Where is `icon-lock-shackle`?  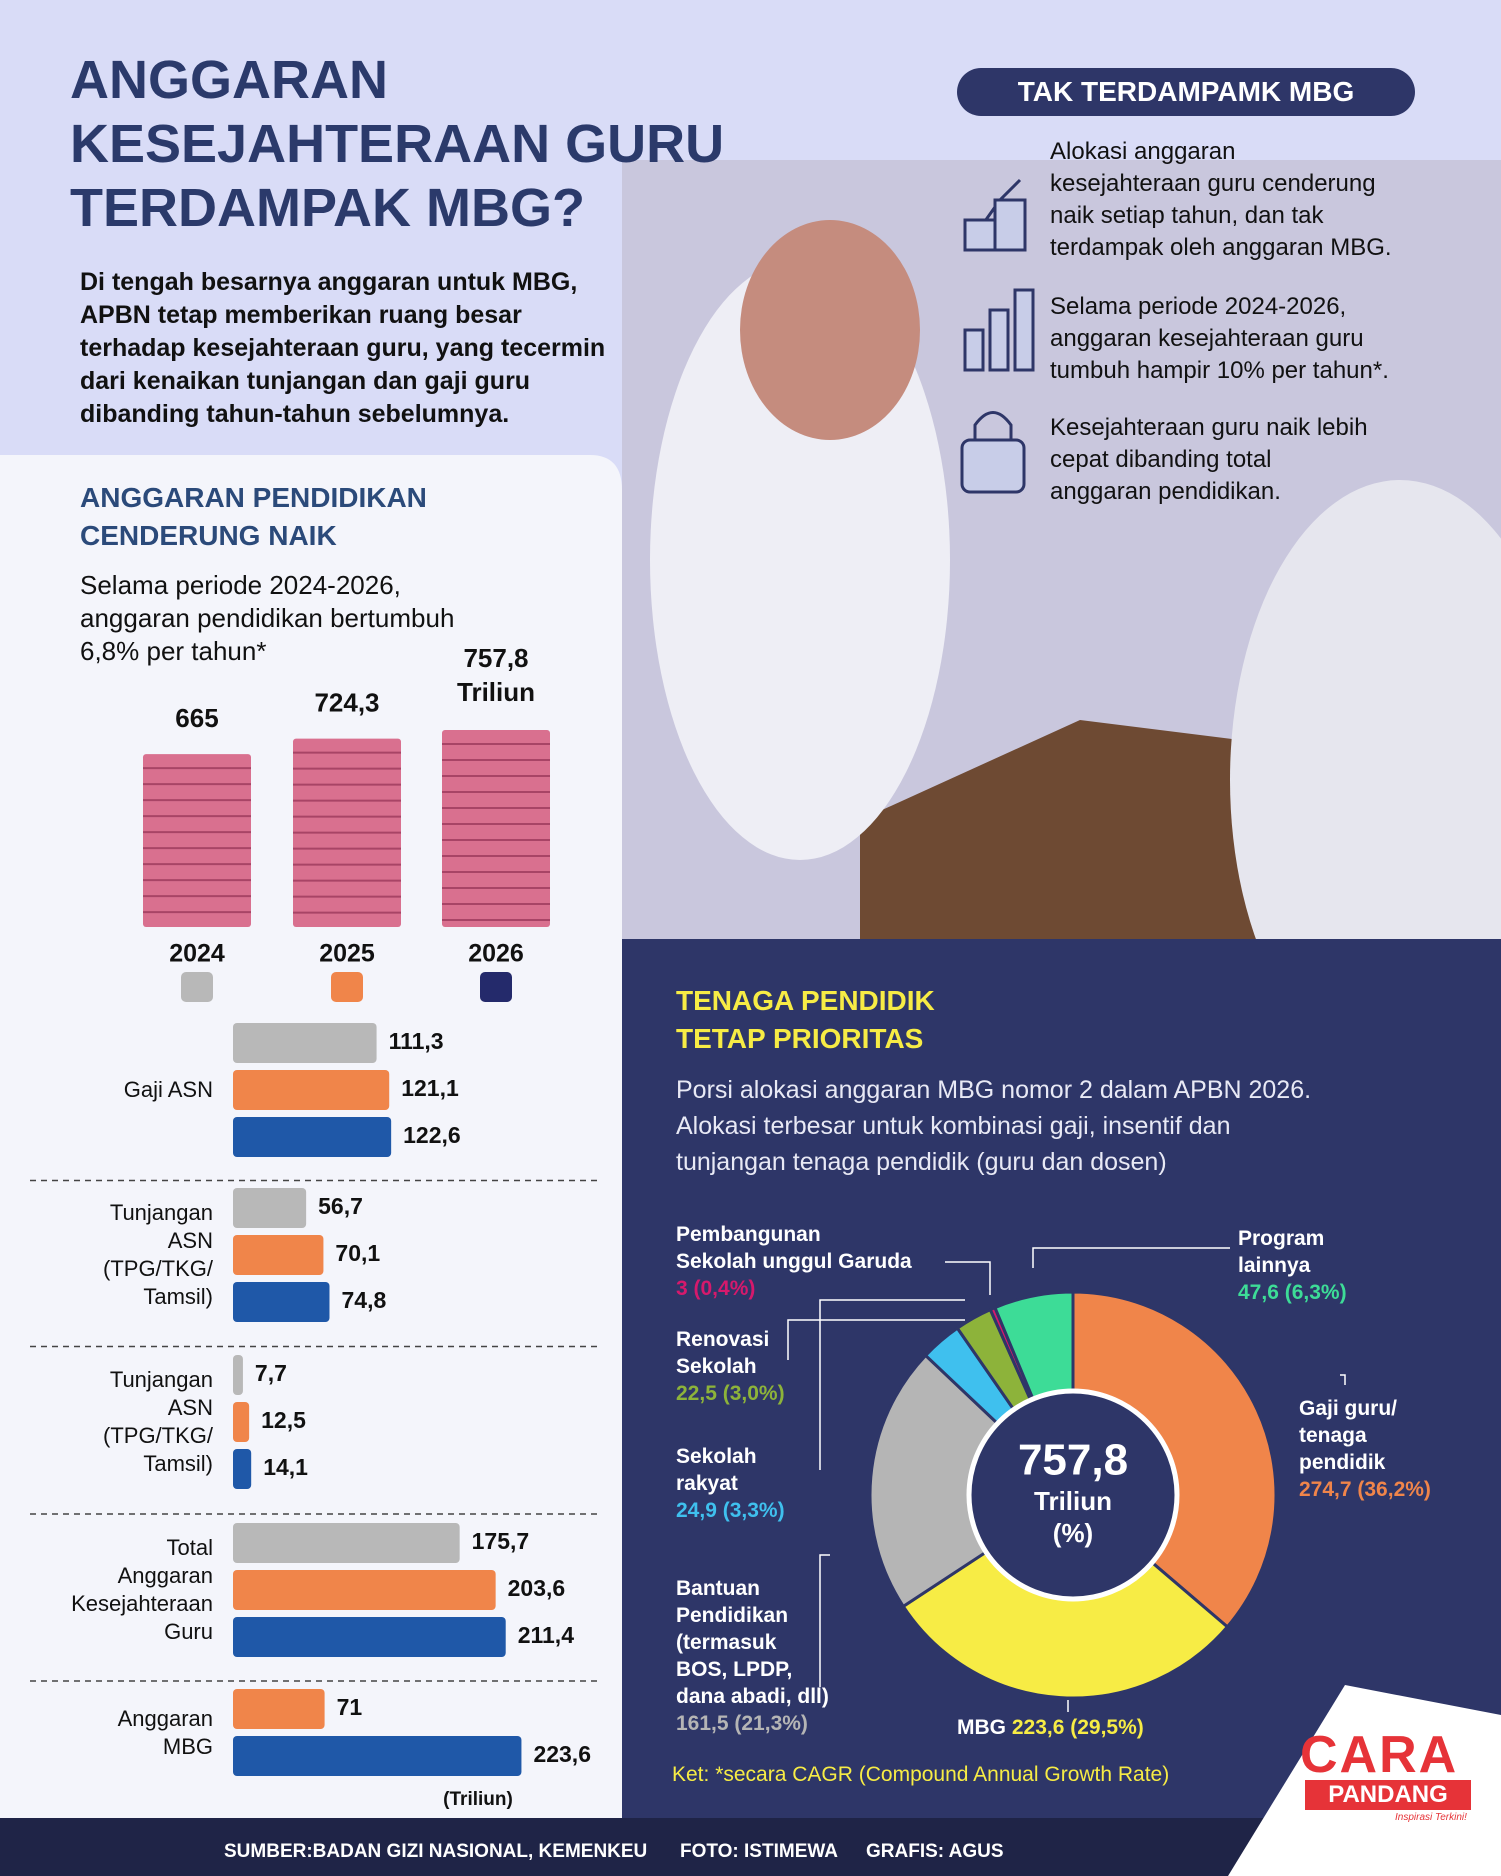 icon-lock-shackle is located at coordinates (993, 425).